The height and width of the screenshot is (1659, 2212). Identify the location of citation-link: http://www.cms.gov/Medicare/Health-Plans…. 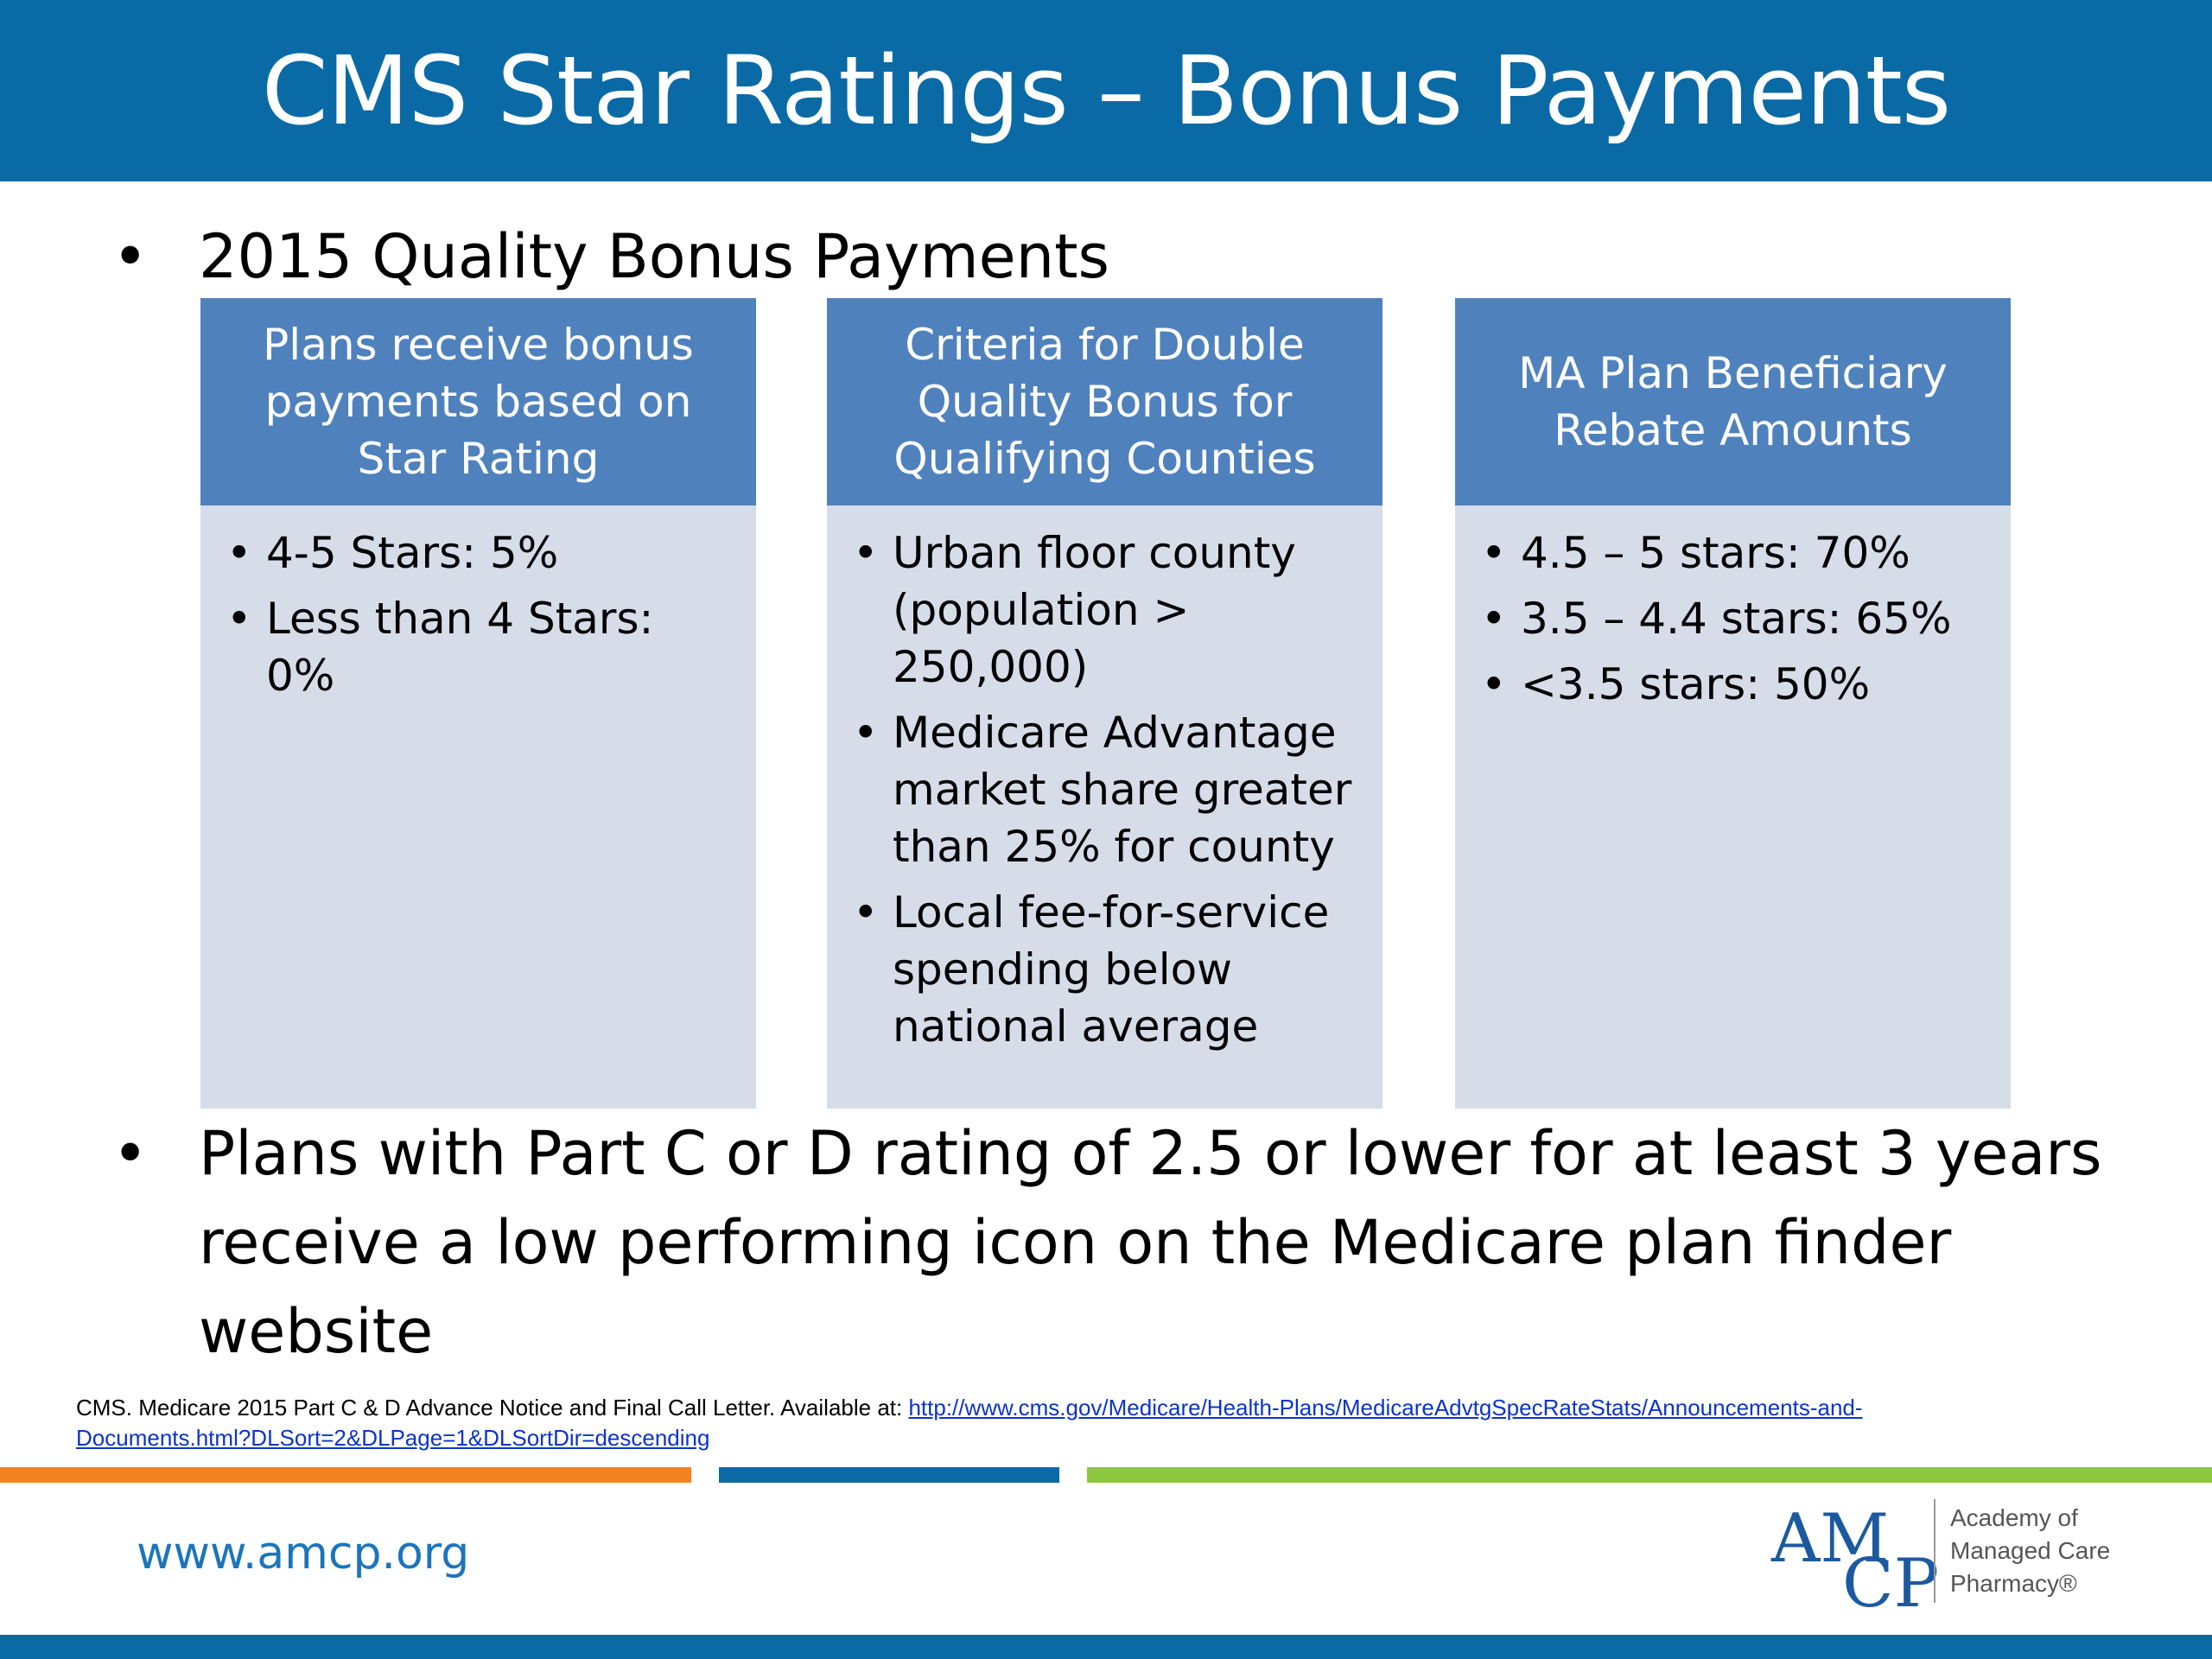
(969, 1423).